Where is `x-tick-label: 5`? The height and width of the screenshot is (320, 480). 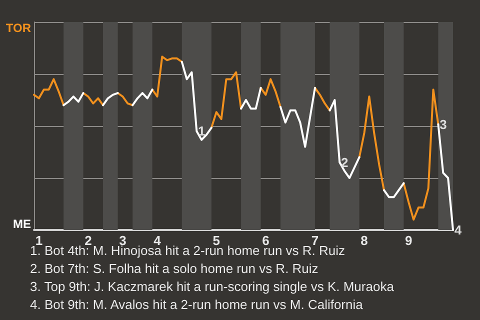 x-tick-label: 5 is located at coordinates (216, 240).